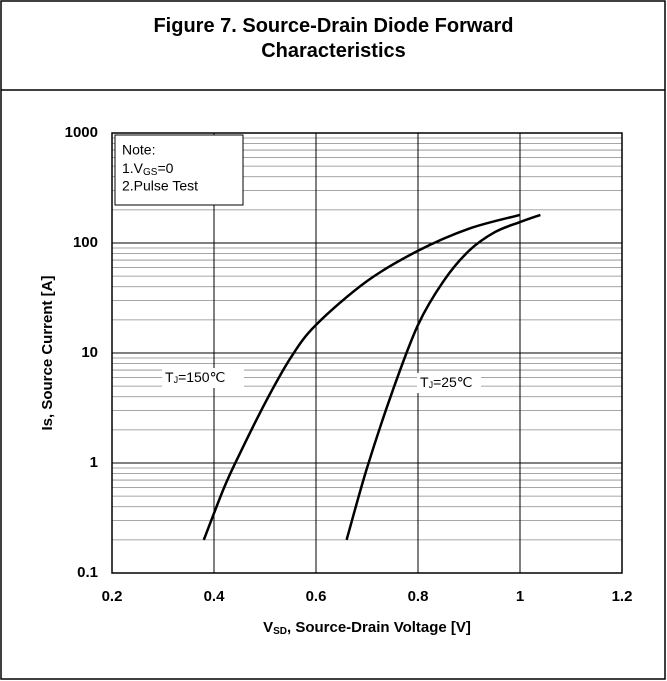 The height and width of the screenshot is (681, 667). I want to click on x-tick-label: 0.4, so click(215, 596).